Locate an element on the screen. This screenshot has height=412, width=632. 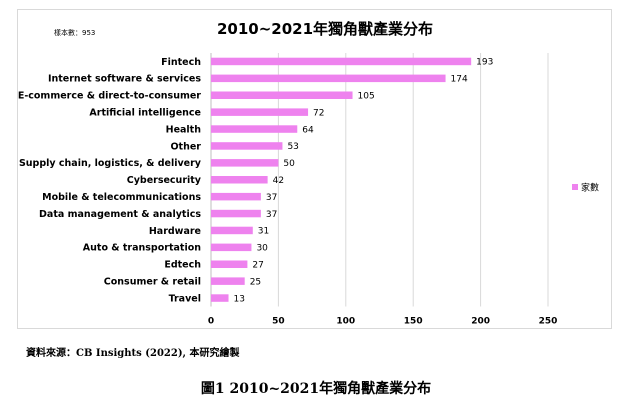
x-tick-label: 250 is located at coordinates (548, 322).